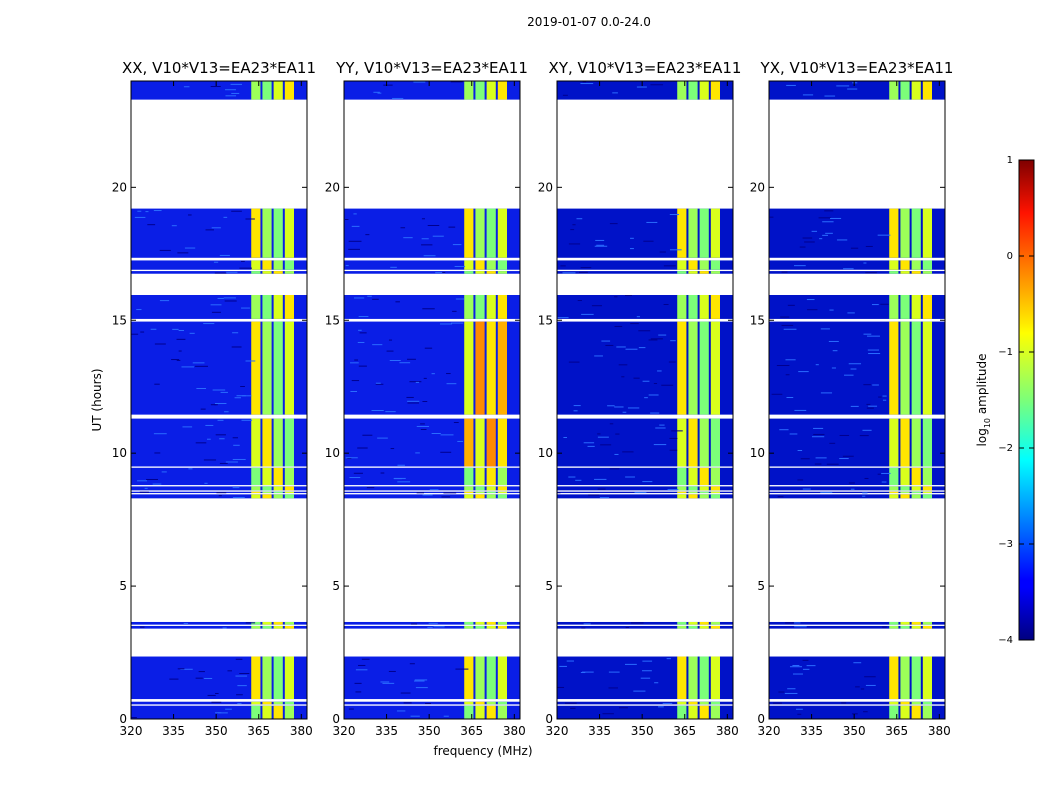  I want to click on y-tick-label: 20, so click(119, 187).